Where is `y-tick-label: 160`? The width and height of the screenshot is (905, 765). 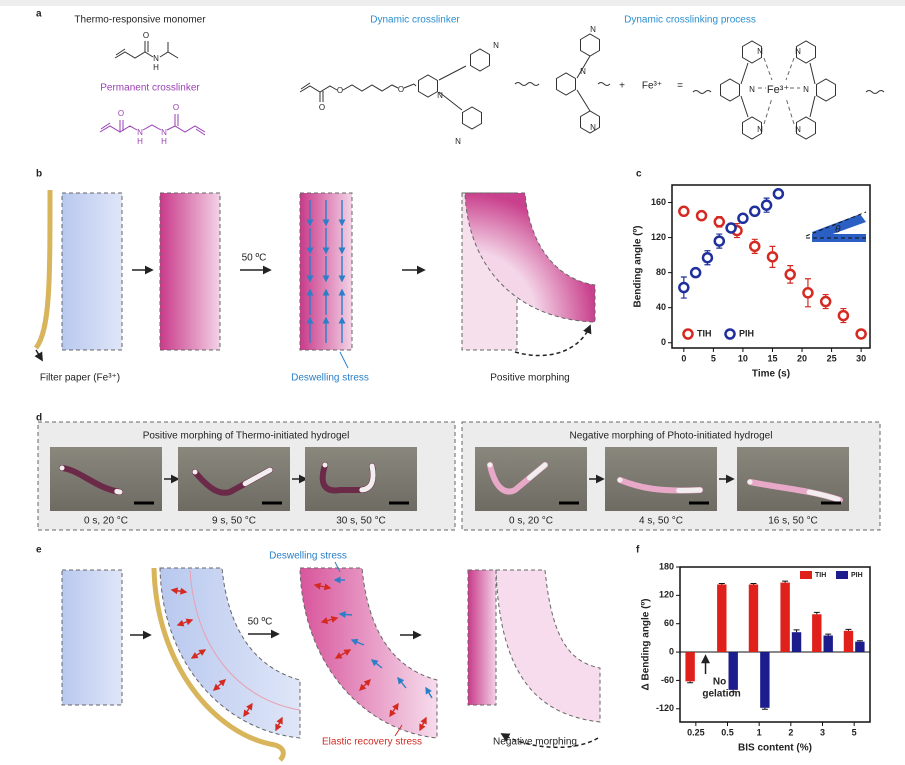
y-tick-label: 160 is located at coordinates (658, 202).